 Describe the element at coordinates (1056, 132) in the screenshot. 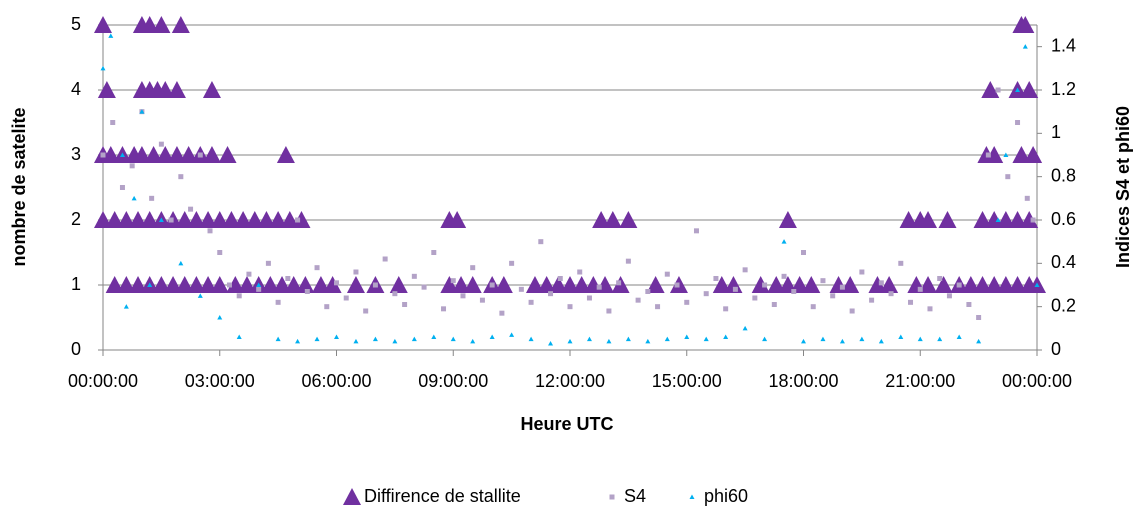

I see `y2-tick-label: 1` at that location.